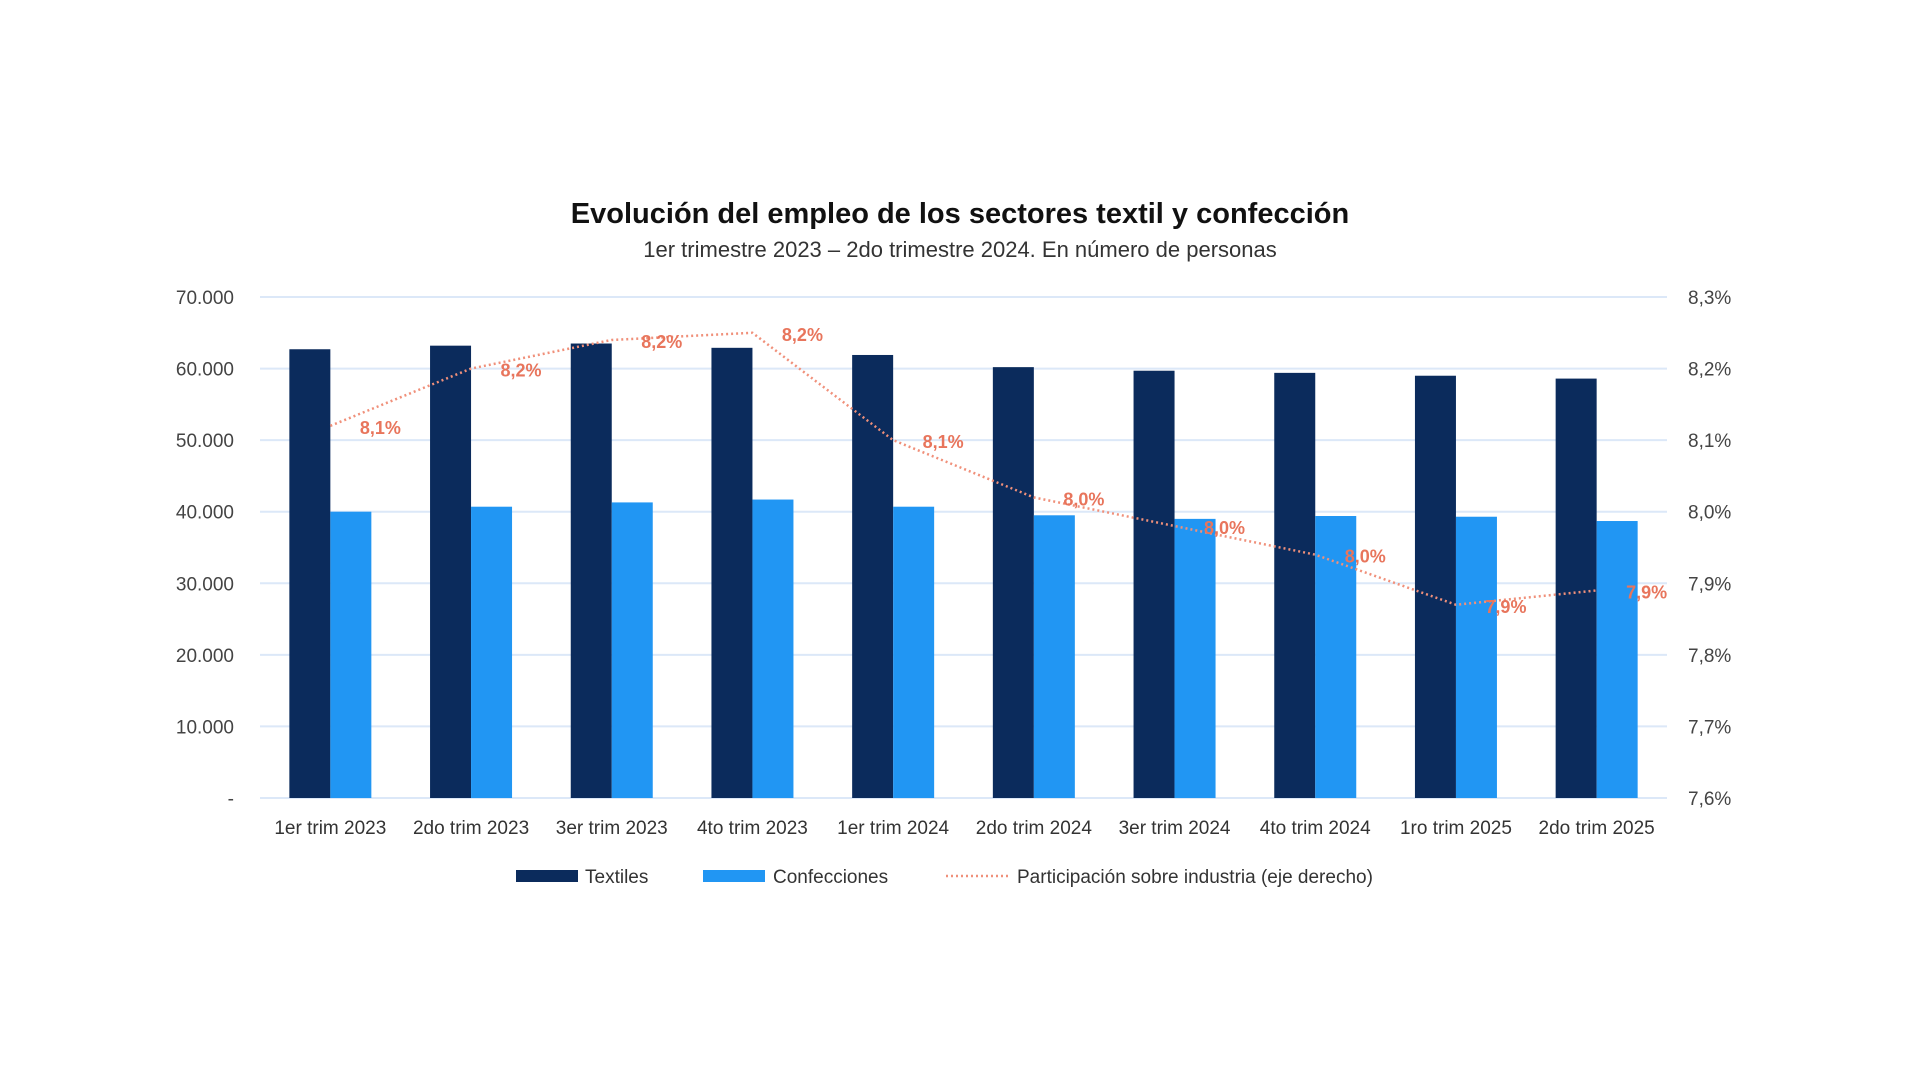  What do you see at coordinates (205, 298) in the screenshot?
I see `left-tick-label: 70.000` at bounding box center [205, 298].